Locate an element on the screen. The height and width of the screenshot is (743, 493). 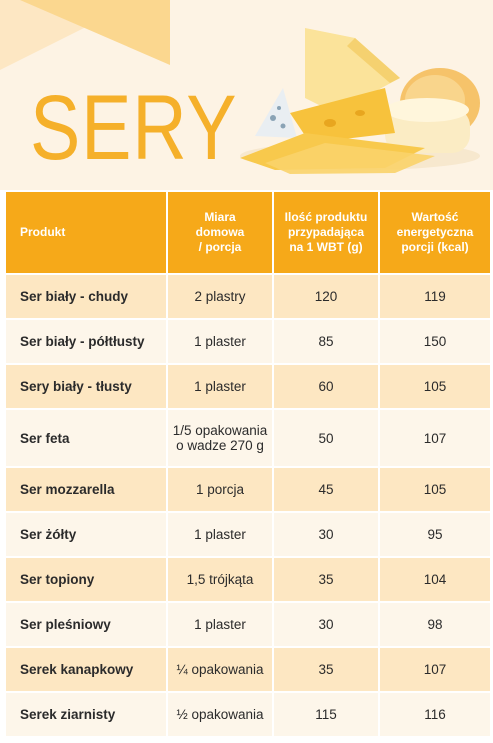
table-row: Serek ziarnisty ½ opakowania 115 116 is located at coordinates (248, 714).